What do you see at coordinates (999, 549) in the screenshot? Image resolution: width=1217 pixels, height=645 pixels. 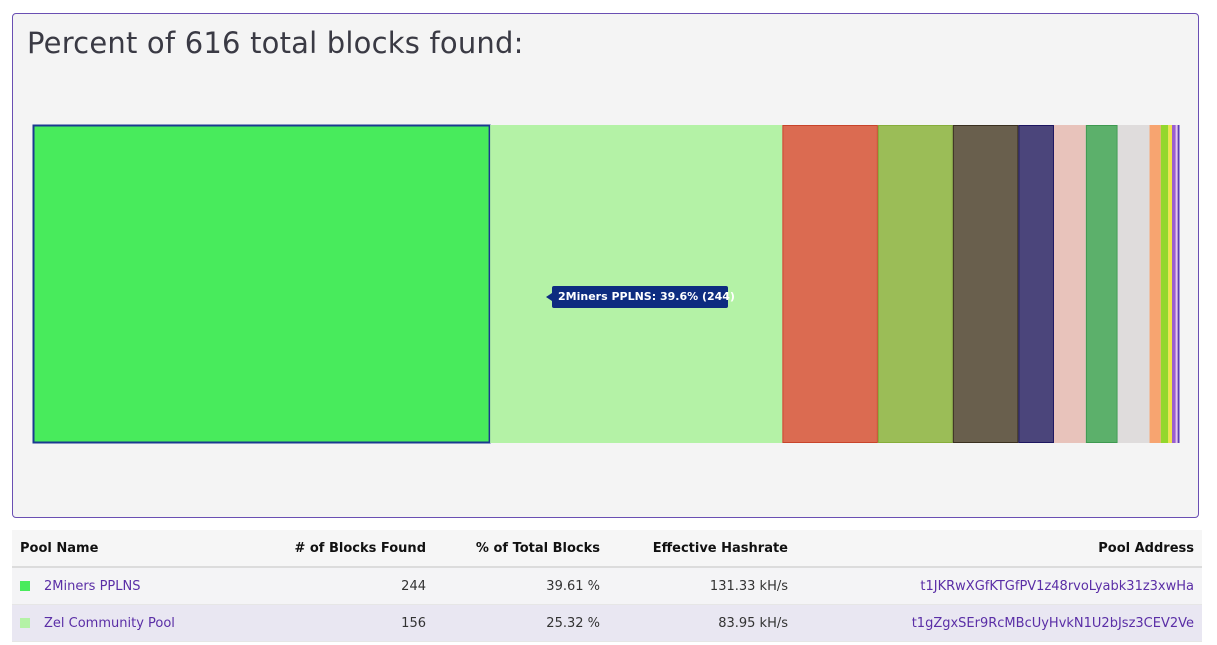 I see `header-pool-address: Pool Address` at bounding box center [999, 549].